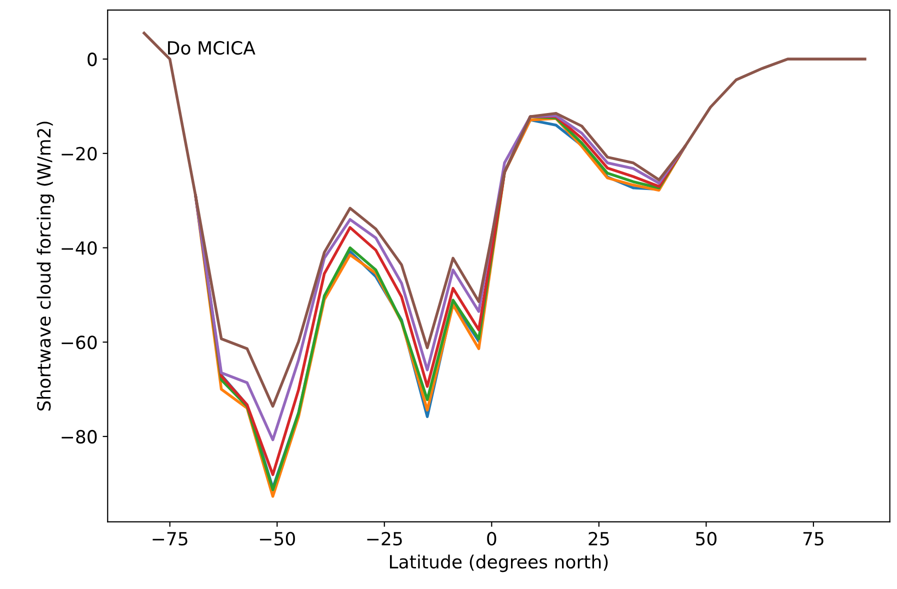  I want to click on x-tick-label: −50, so click(277, 539).